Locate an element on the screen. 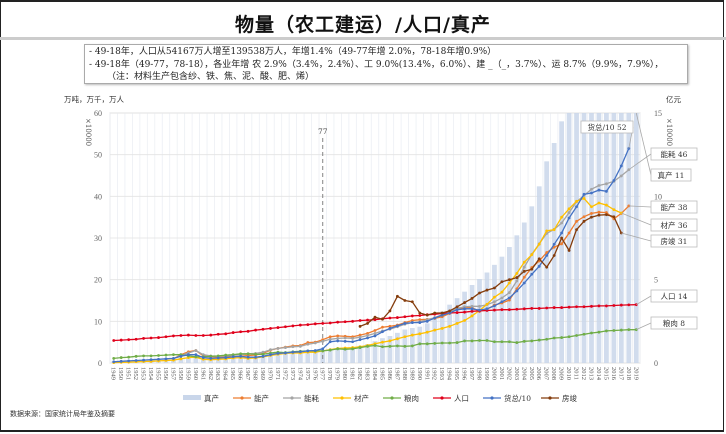 This screenshot has width=726, height=434. callout-label-能产: 能产 38 is located at coordinates (674, 207).